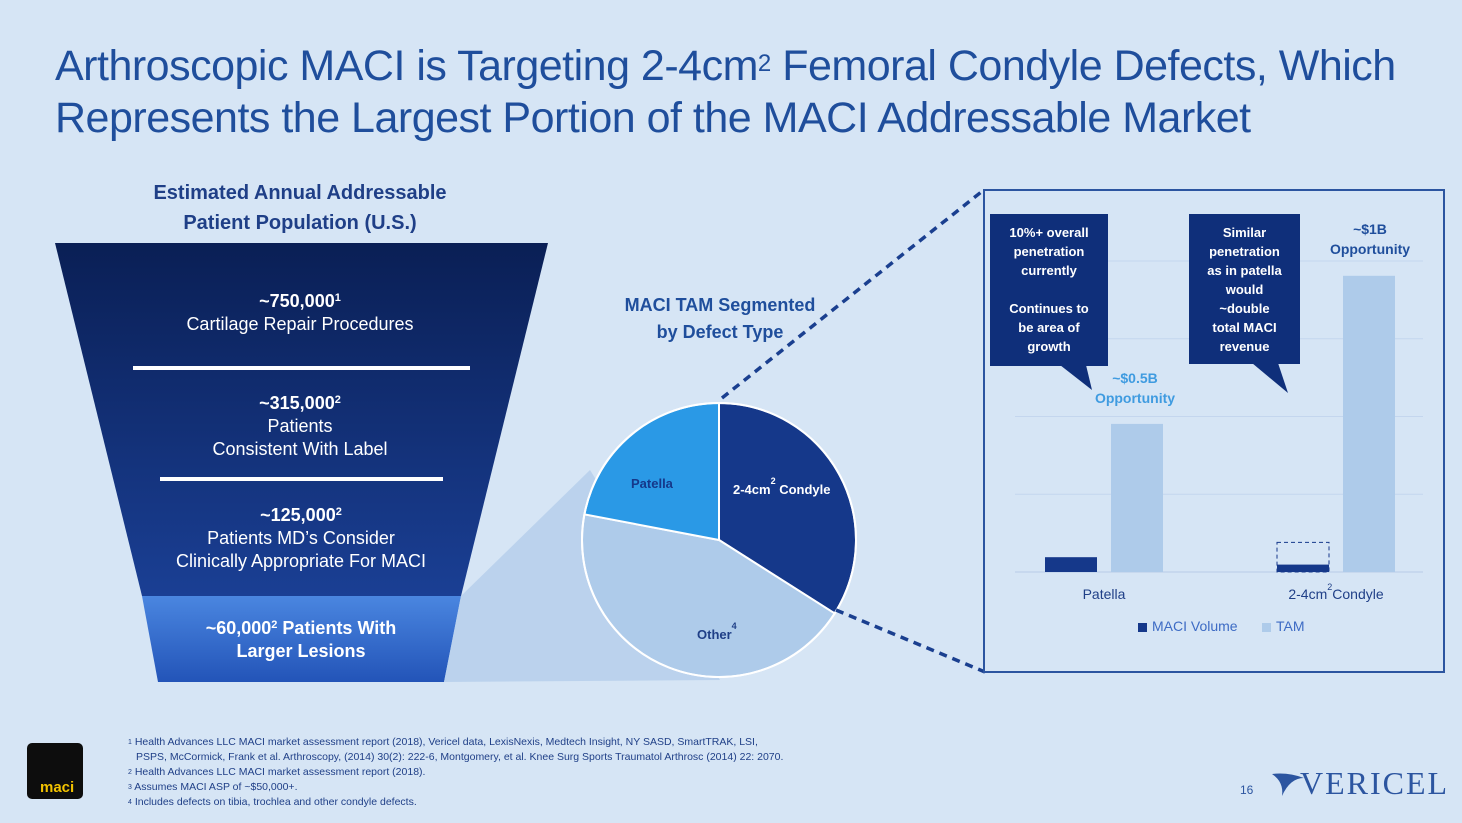  Describe the element at coordinates (1283, 626) in the screenshot. I see `legend-tam: TAM` at that location.